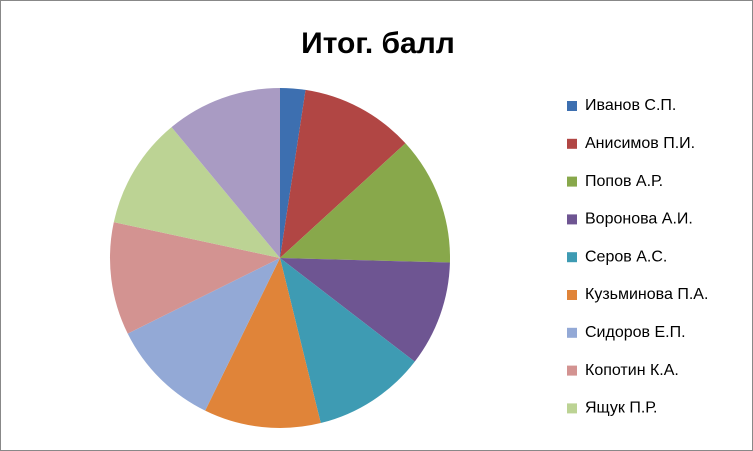 This screenshot has width=753, height=451. What do you see at coordinates (640, 143) in the screenshot?
I see `legend-label: Анисимов П.И.` at bounding box center [640, 143].